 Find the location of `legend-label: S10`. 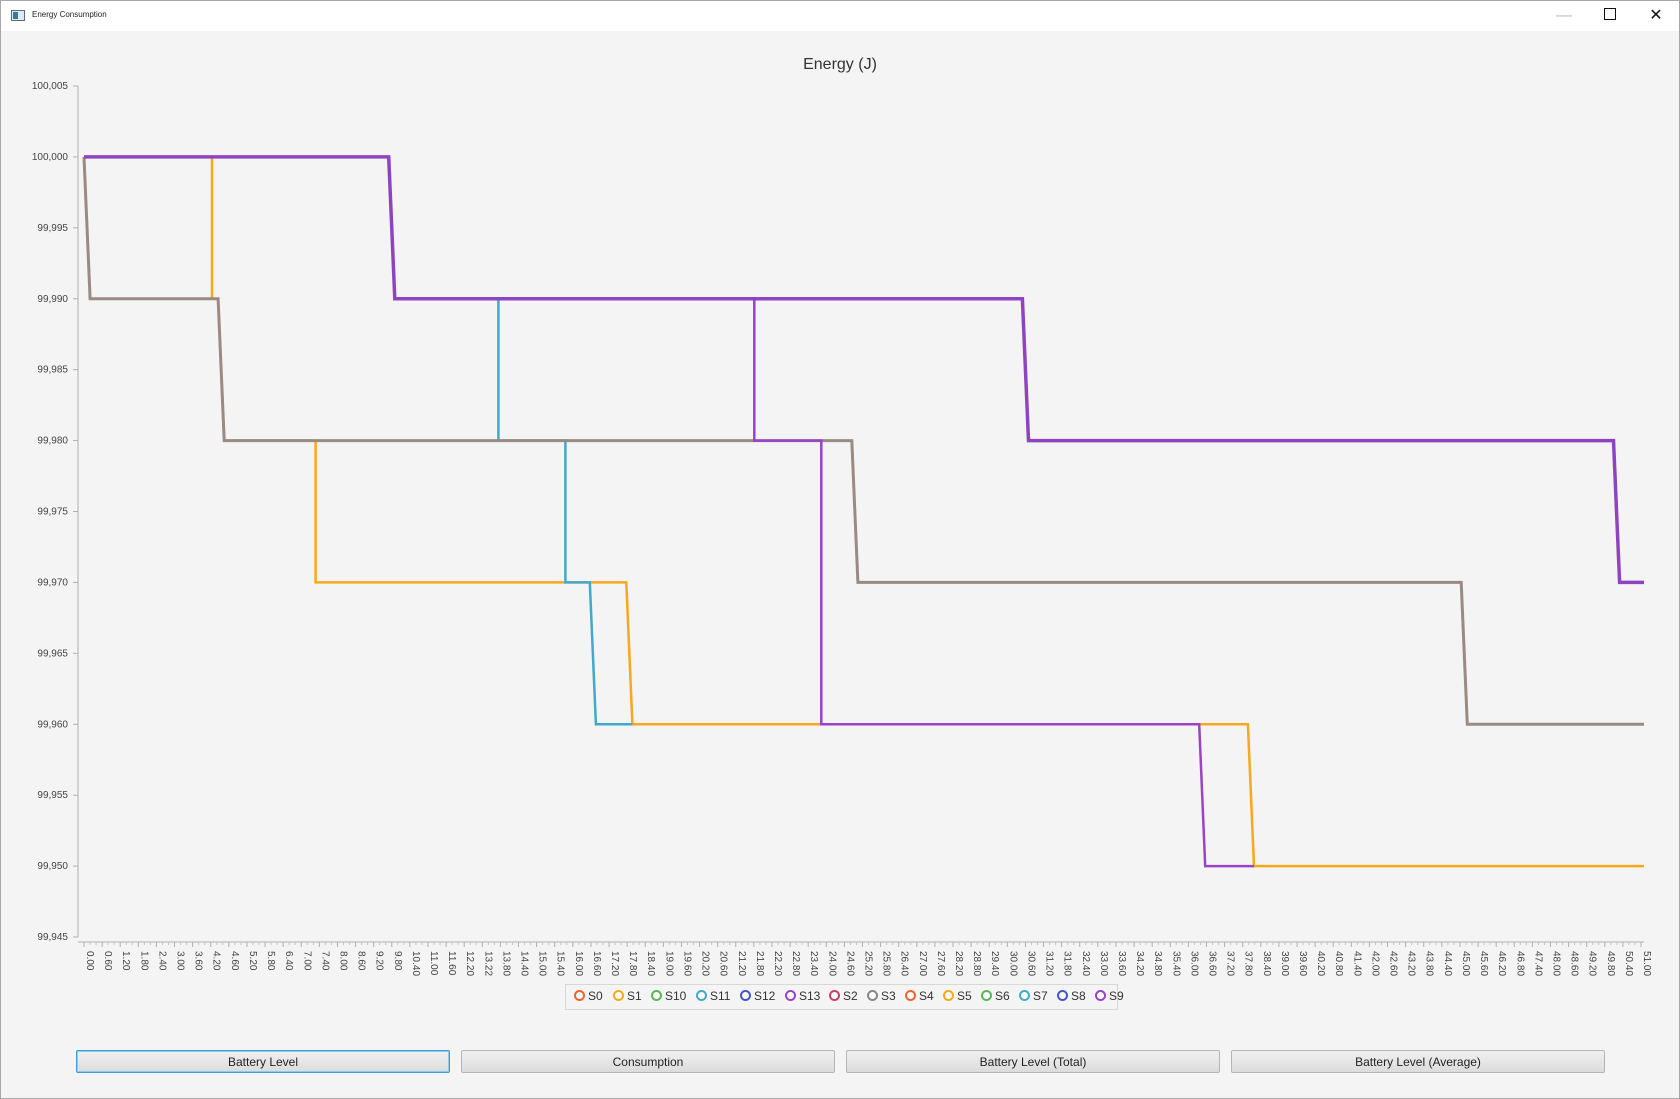

legend-label: S10 is located at coordinates (676, 996).